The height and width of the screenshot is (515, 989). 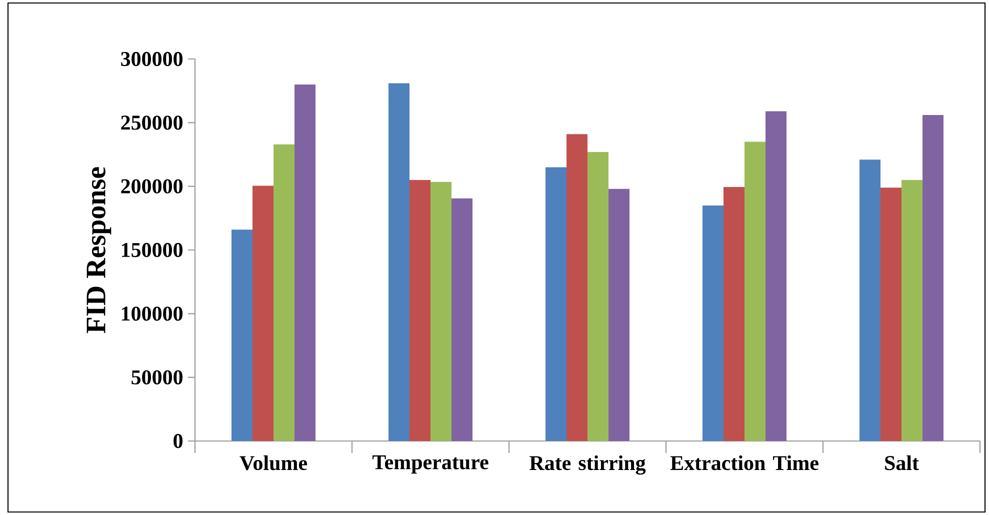 I want to click on x-tick-label: Volume, so click(x=274, y=462).